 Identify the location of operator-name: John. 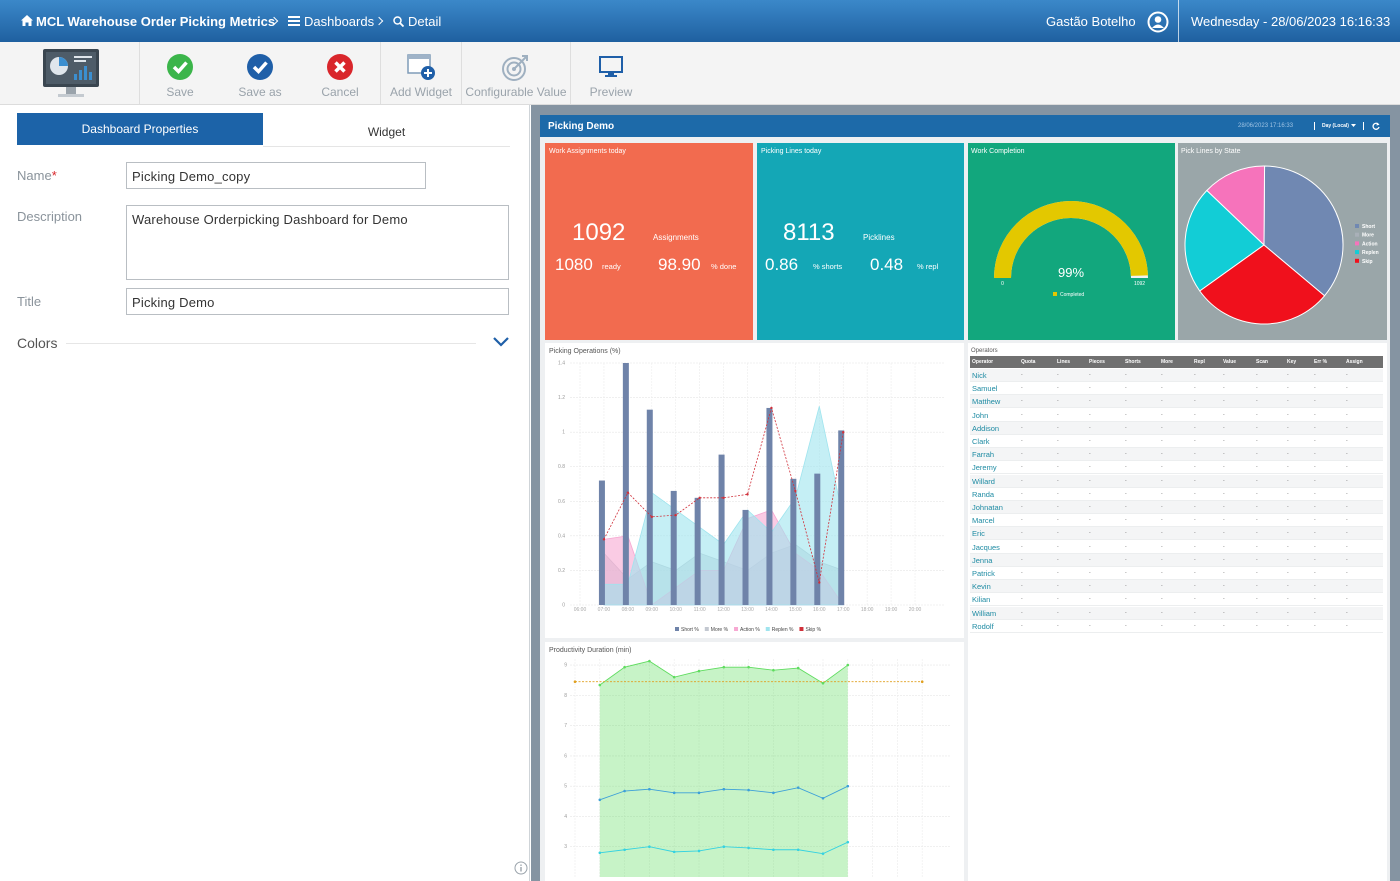
(980, 415).